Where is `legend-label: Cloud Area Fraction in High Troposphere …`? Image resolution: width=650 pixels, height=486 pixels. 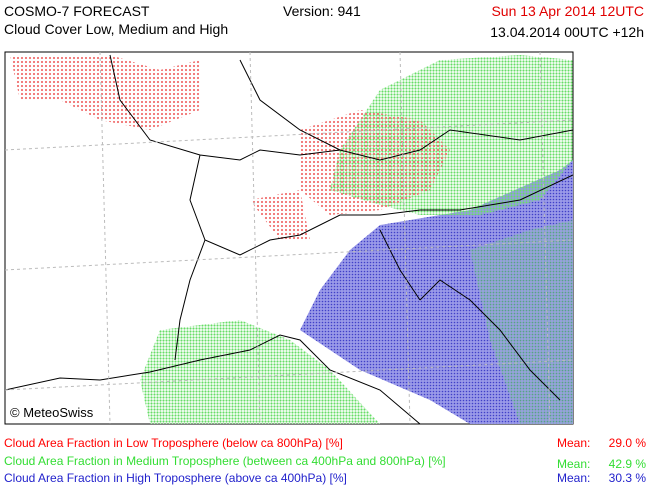 legend-label: Cloud Area Fraction in High Troposphere … is located at coordinates (175, 478).